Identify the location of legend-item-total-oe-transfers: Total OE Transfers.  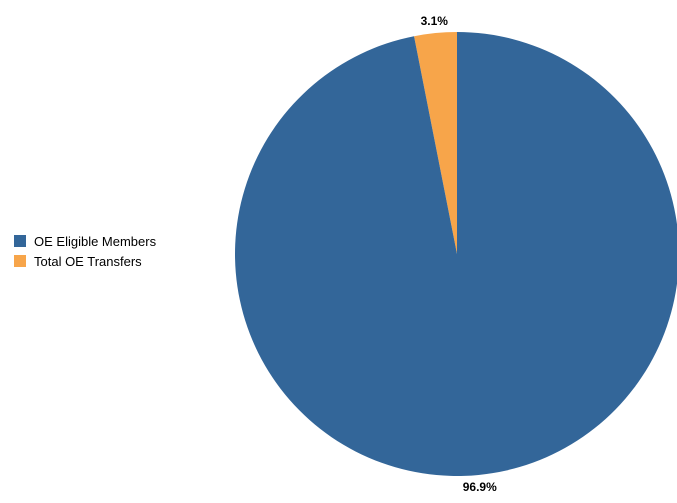
(85, 261).